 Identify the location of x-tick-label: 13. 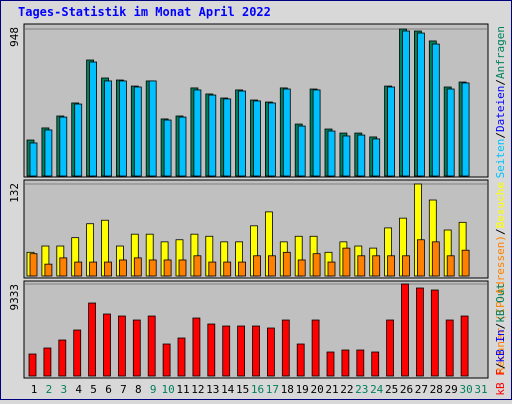
(212, 389).